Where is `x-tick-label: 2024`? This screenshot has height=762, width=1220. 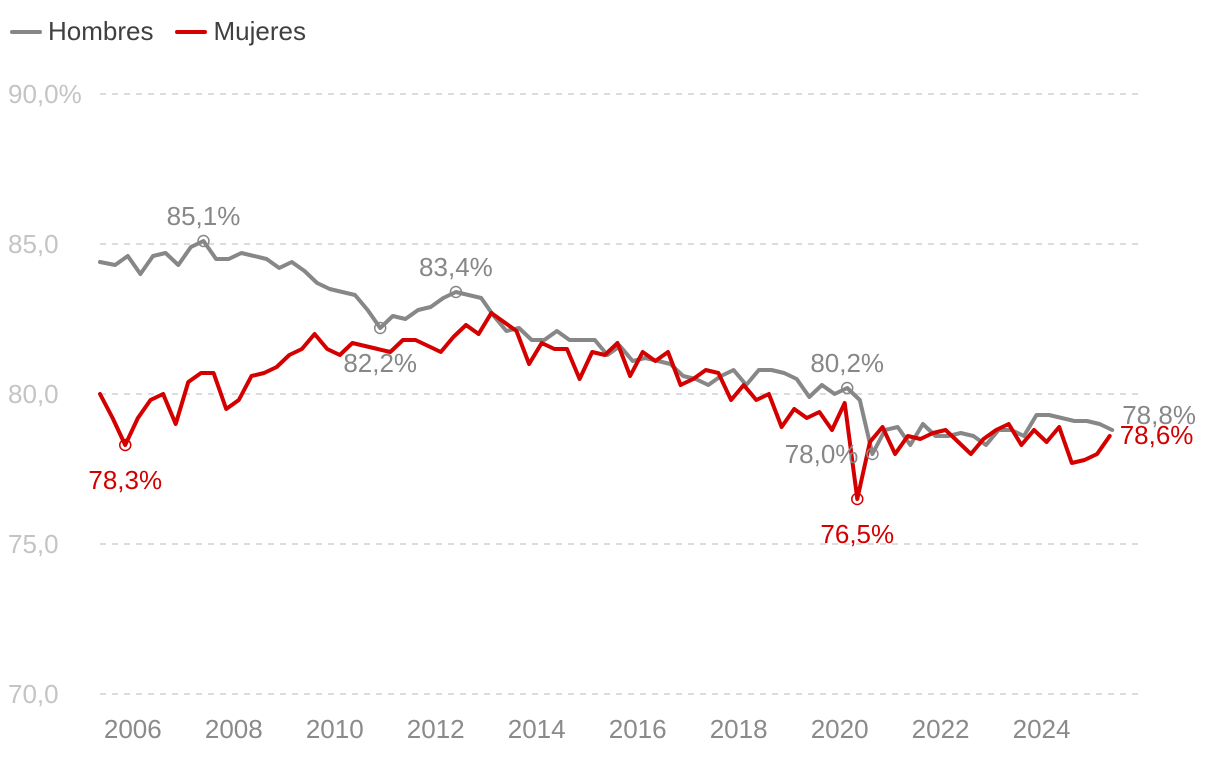
x-tick-label: 2024 is located at coordinates (1042, 729).